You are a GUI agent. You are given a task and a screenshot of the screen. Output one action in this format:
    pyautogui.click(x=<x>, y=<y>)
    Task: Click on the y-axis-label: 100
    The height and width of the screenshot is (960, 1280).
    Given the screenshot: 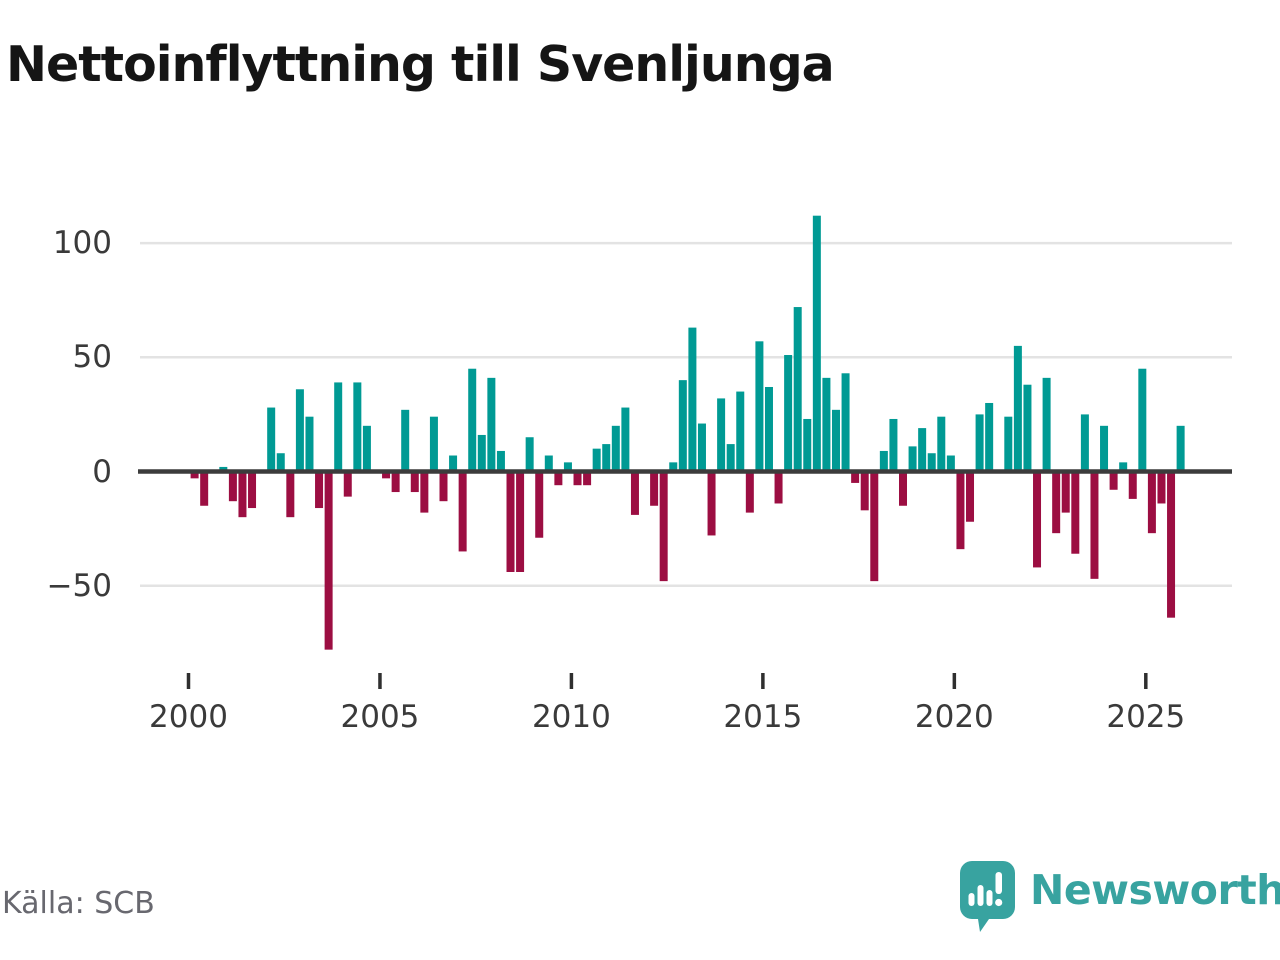 What is the action you would take?
    pyautogui.click(x=82, y=243)
    